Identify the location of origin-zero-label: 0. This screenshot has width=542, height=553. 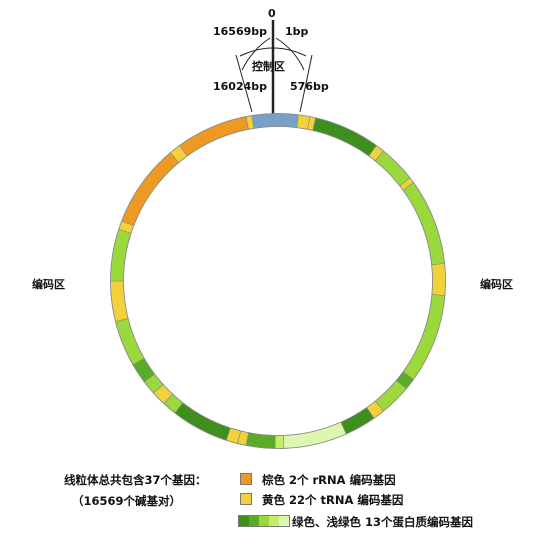
(272, 13).